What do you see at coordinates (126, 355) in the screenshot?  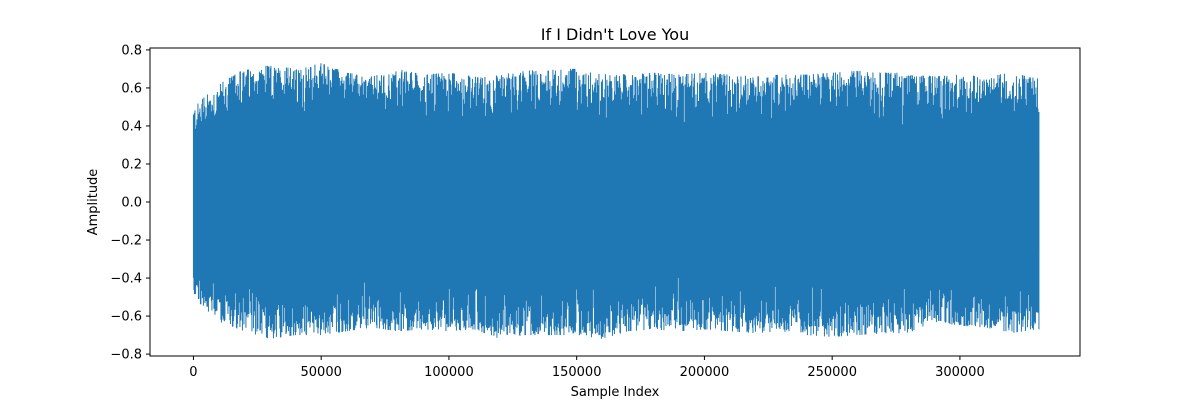 I see `y-tick-label: −0.8` at bounding box center [126, 355].